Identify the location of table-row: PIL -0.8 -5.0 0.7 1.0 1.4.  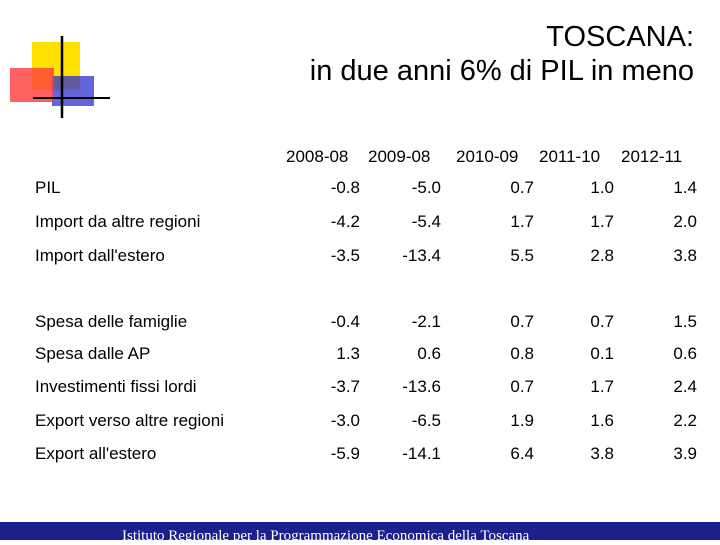
(360, 190).